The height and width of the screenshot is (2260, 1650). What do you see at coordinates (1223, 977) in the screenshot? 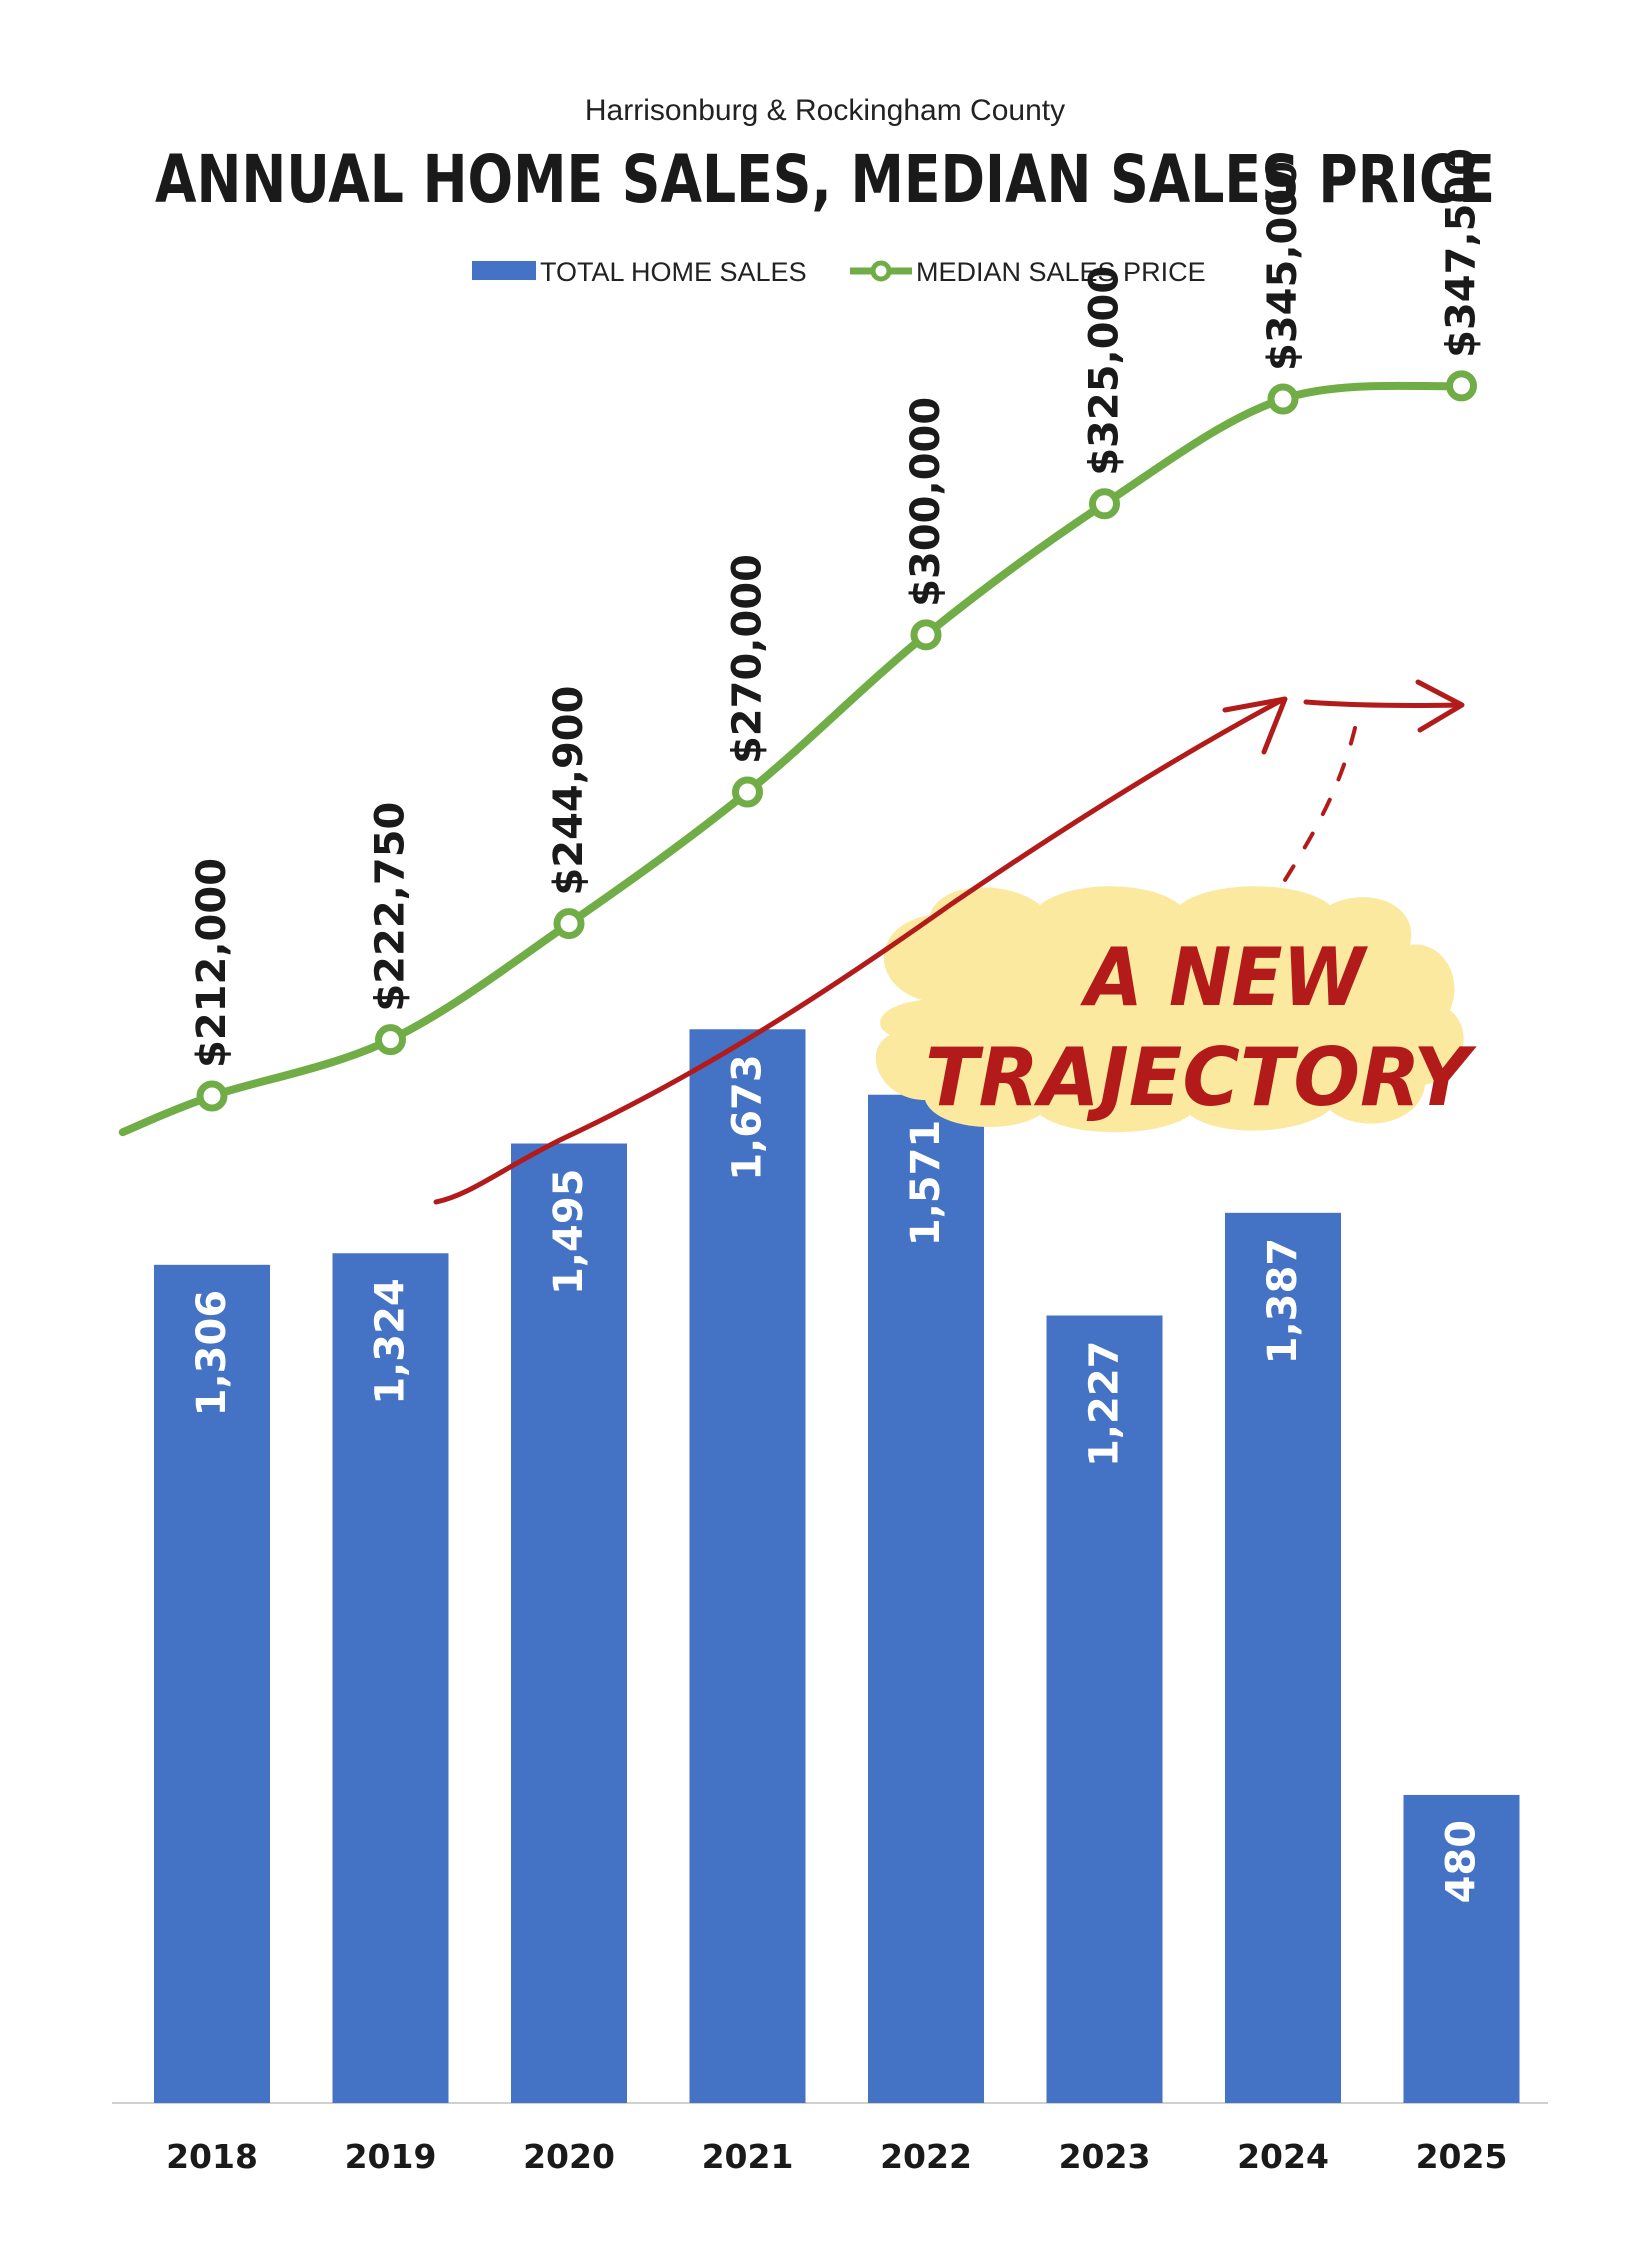
I see `annotation-line1: A NEW` at bounding box center [1223, 977].